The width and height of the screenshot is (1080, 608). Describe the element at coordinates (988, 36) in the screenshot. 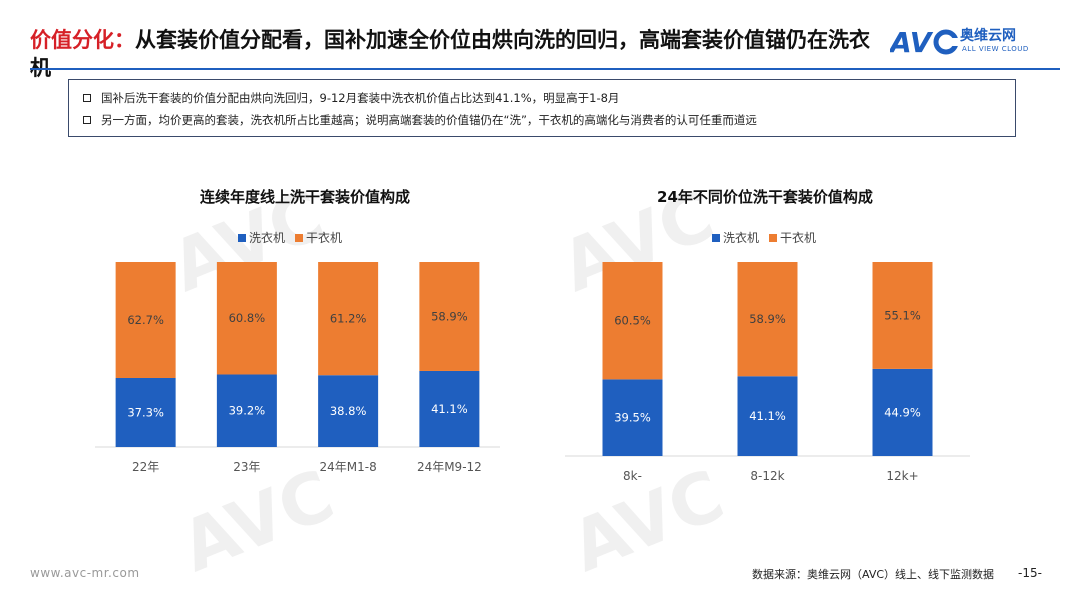

I see `logo-cn-text: 奥维云网` at that location.